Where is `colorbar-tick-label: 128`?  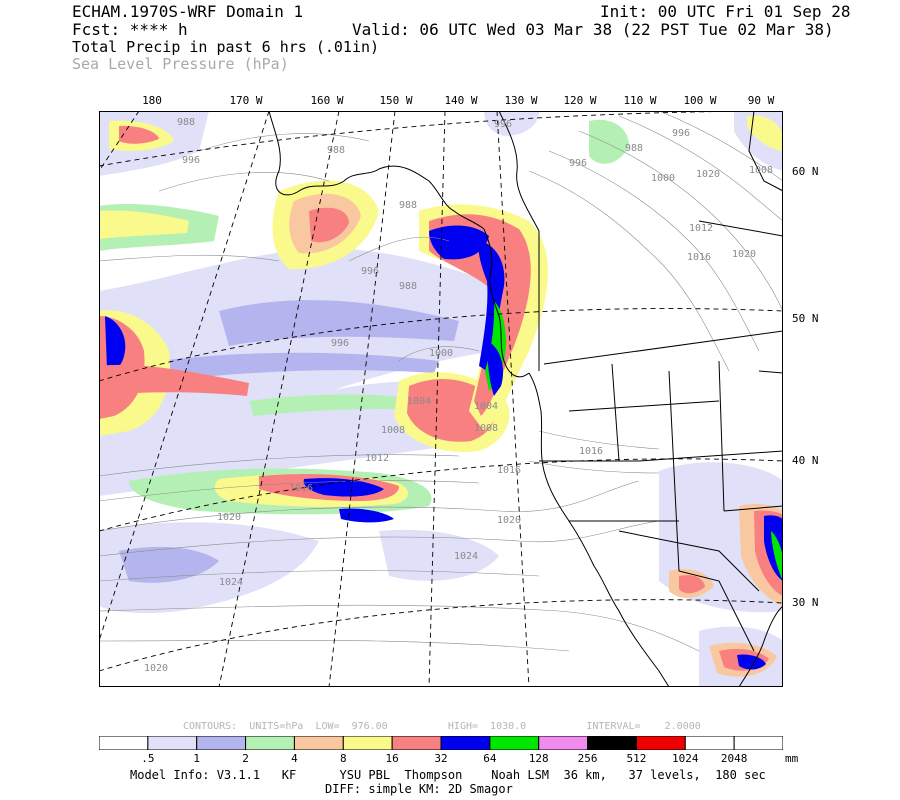 colorbar-tick-label: 128 is located at coordinates (538, 758).